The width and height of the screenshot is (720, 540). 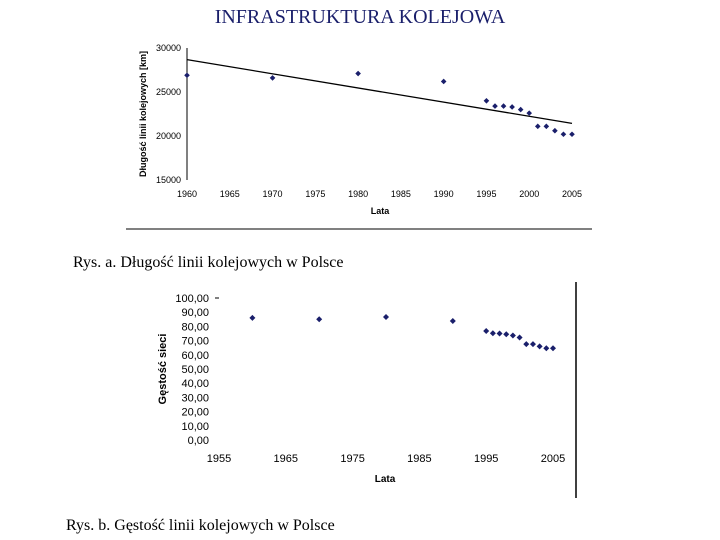 What do you see at coordinates (195, 356) in the screenshot?
I see `chart-b-y-tick-label: 60,00` at bounding box center [195, 356].